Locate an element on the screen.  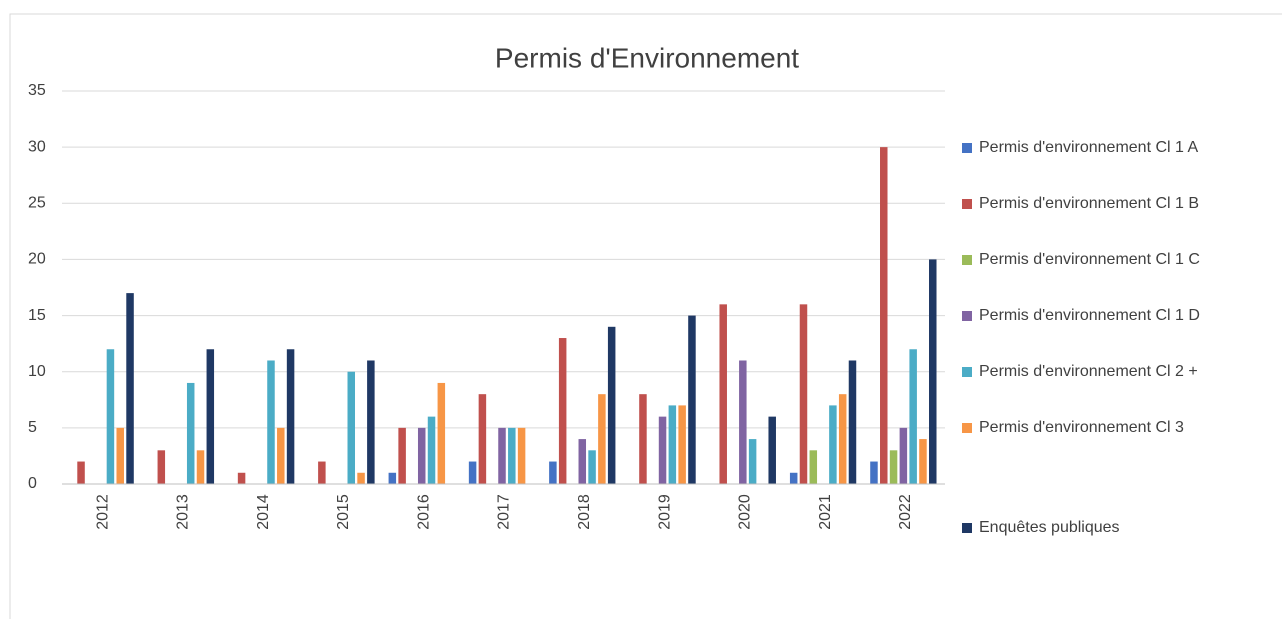
y-tick-label: 35 is located at coordinates (37, 90).